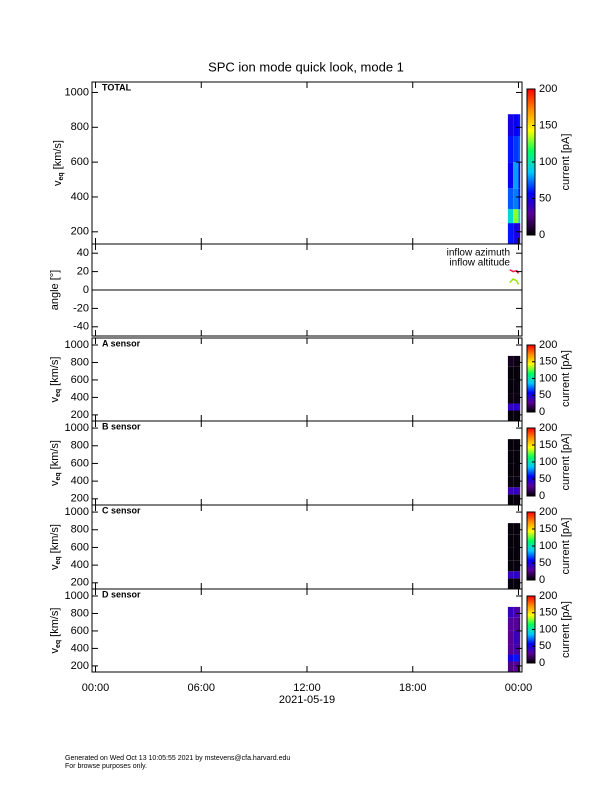 The image size is (612, 792). I want to click on colorbar-tick-label: 0, so click(542, 496).